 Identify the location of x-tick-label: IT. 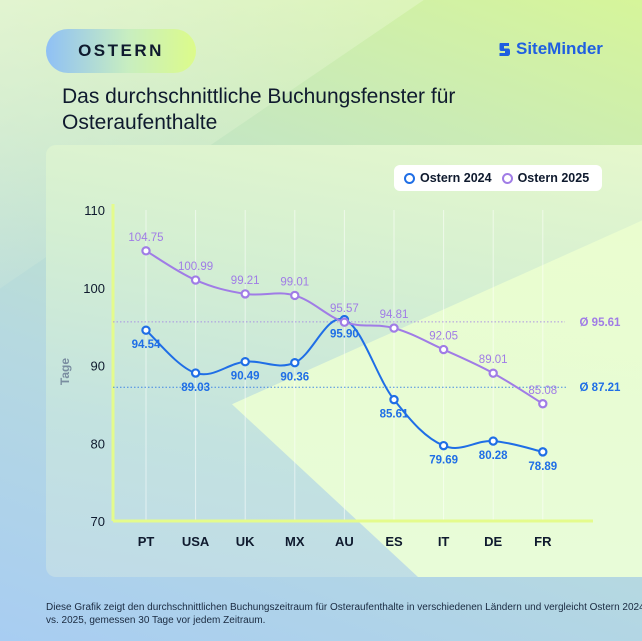
(444, 541).